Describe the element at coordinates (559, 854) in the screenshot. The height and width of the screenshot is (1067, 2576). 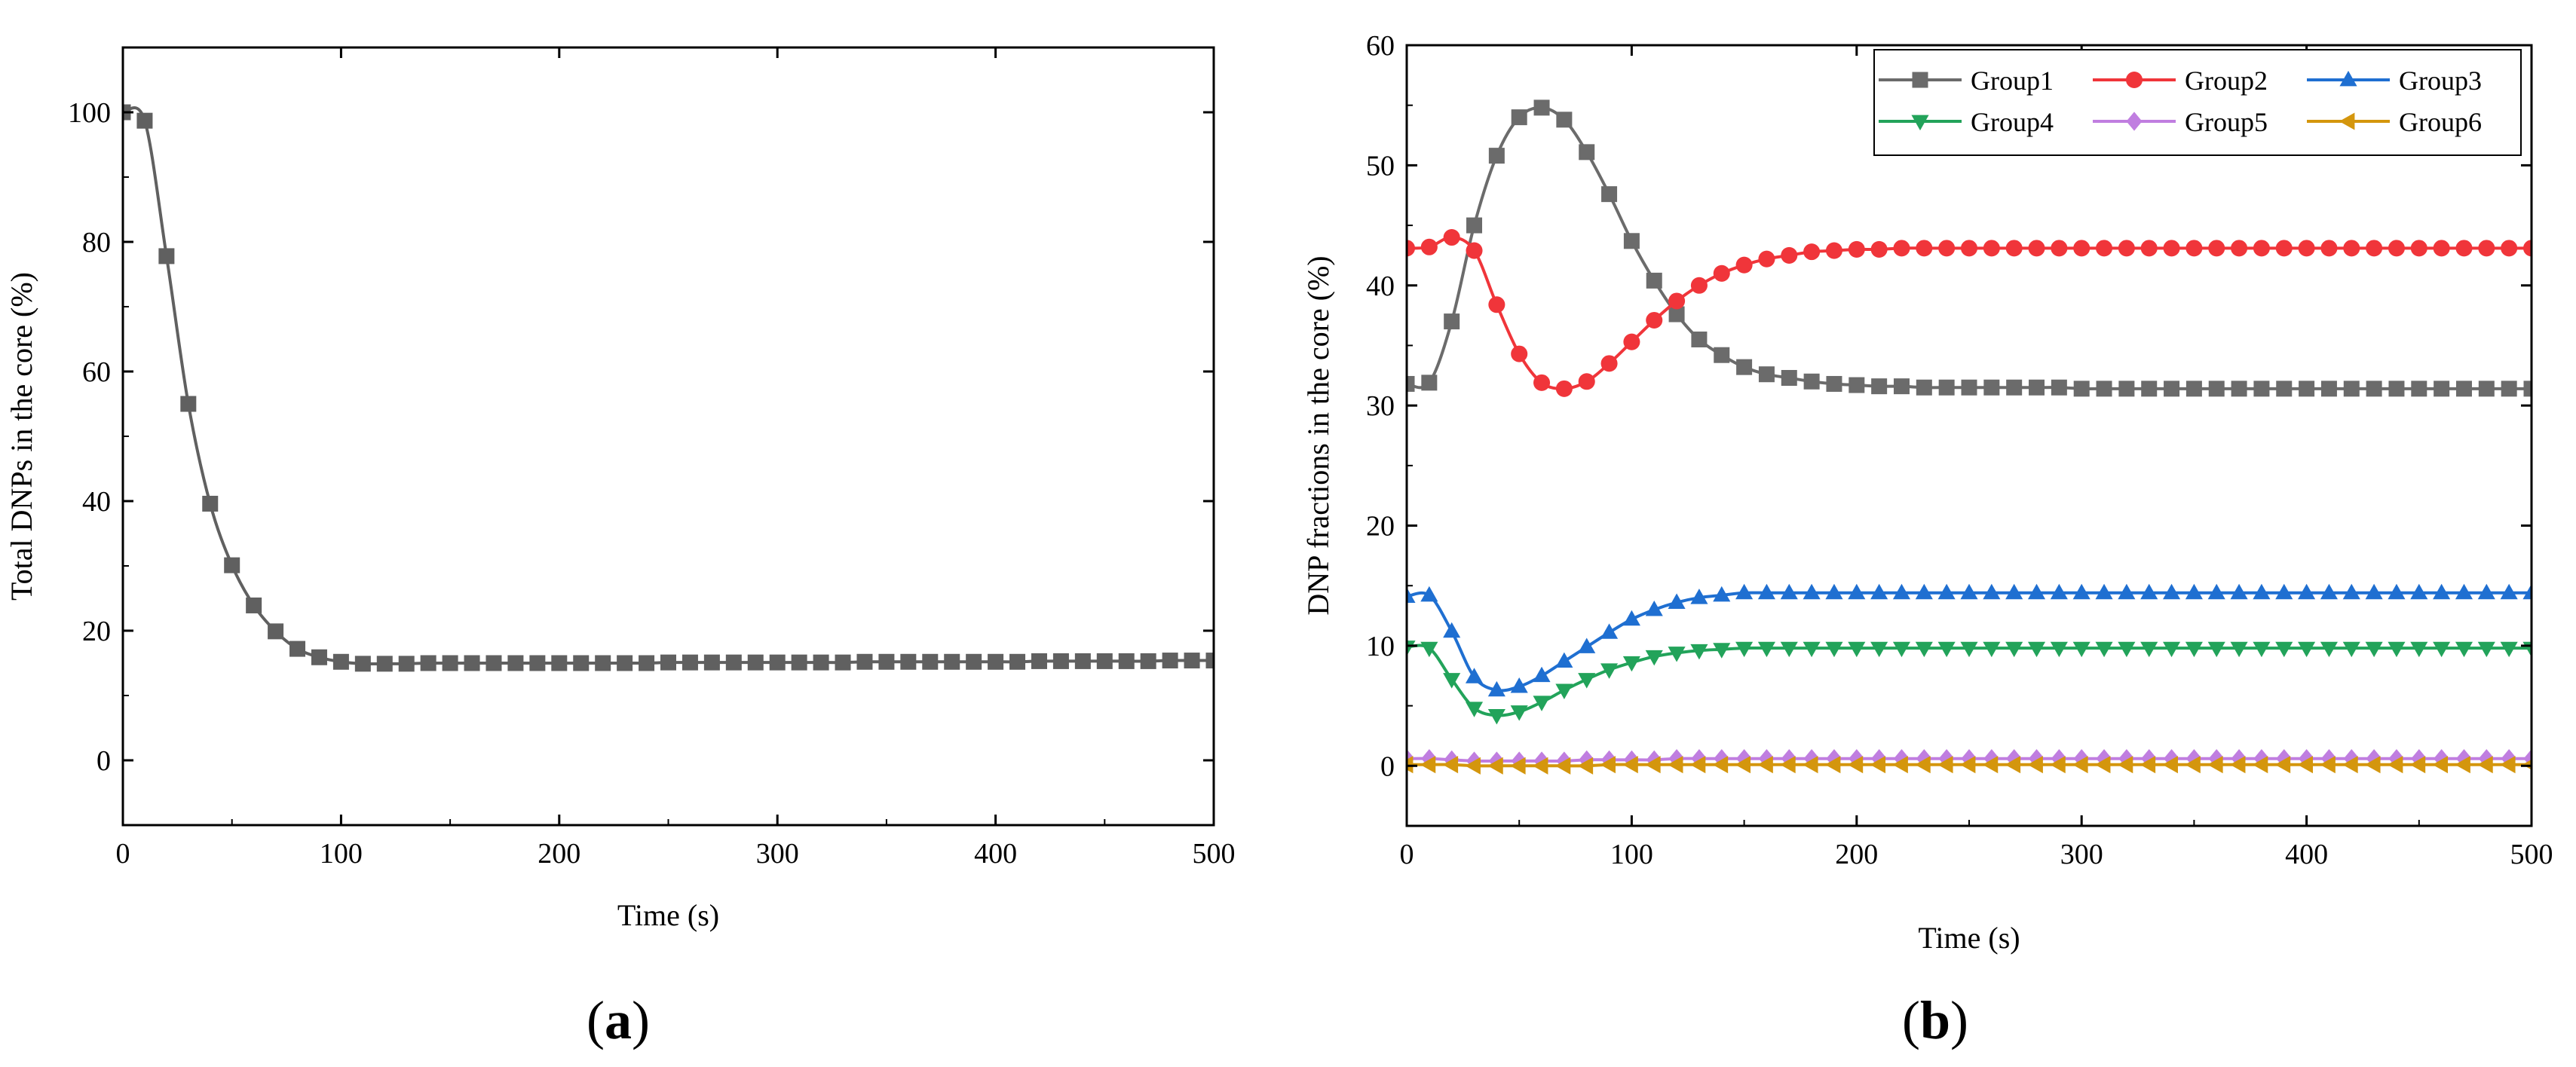
I see `x-tick-label-a-200: 200` at that location.